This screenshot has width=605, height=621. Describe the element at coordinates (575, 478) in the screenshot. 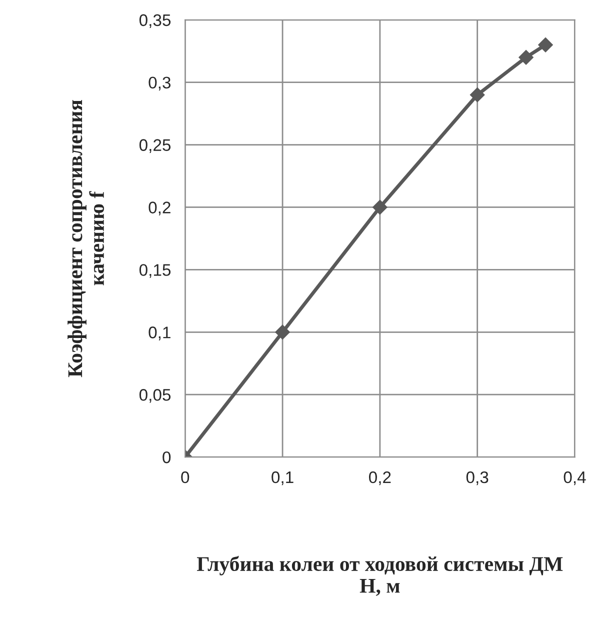

I see `x-tick-label: 0,4` at that location.